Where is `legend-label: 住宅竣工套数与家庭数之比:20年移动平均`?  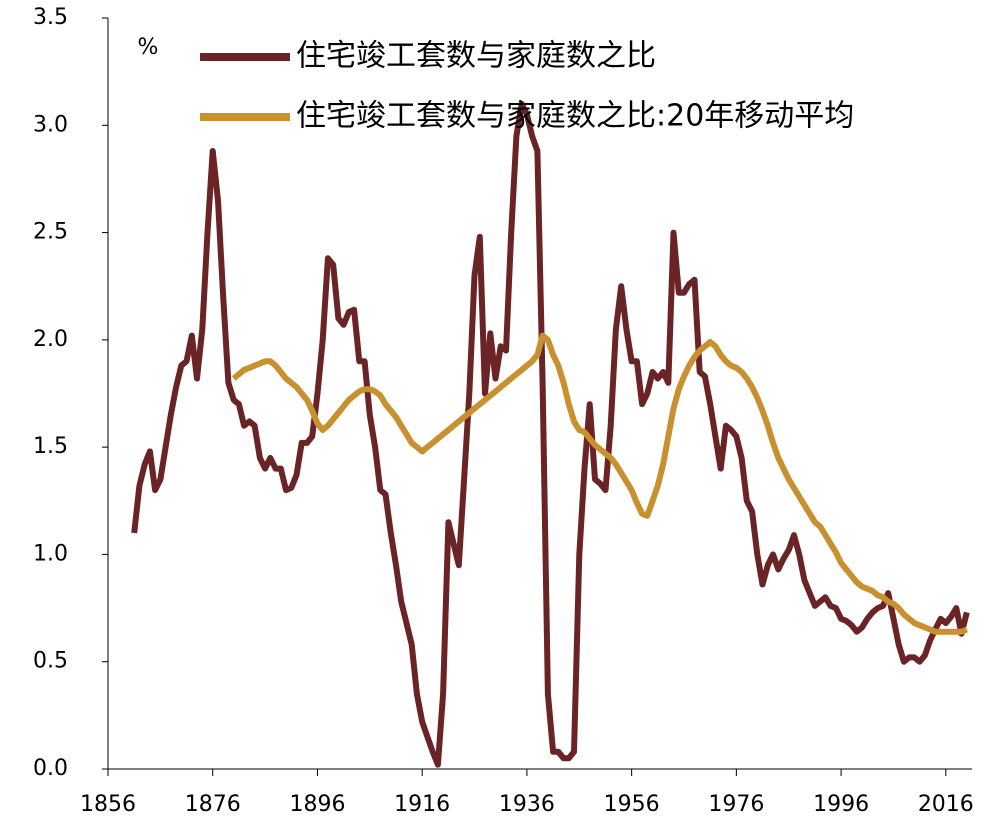
legend-label: 住宅竣工套数与家庭数之比:20年移动平均 is located at coordinates (575, 116).